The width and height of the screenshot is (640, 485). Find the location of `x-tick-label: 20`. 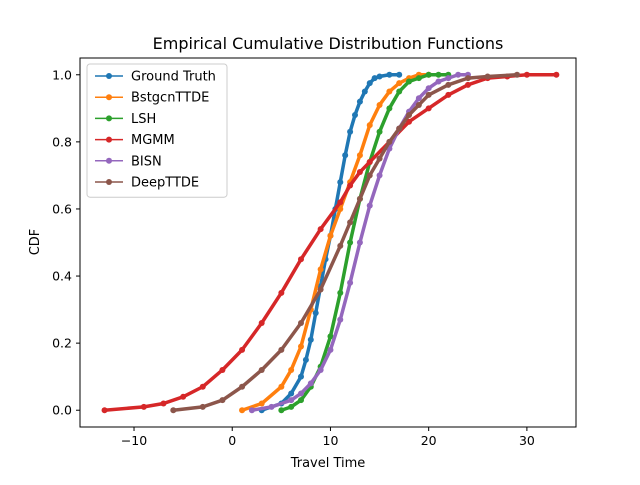

x-tick-label: 20 is located at coordinates (429, 440).